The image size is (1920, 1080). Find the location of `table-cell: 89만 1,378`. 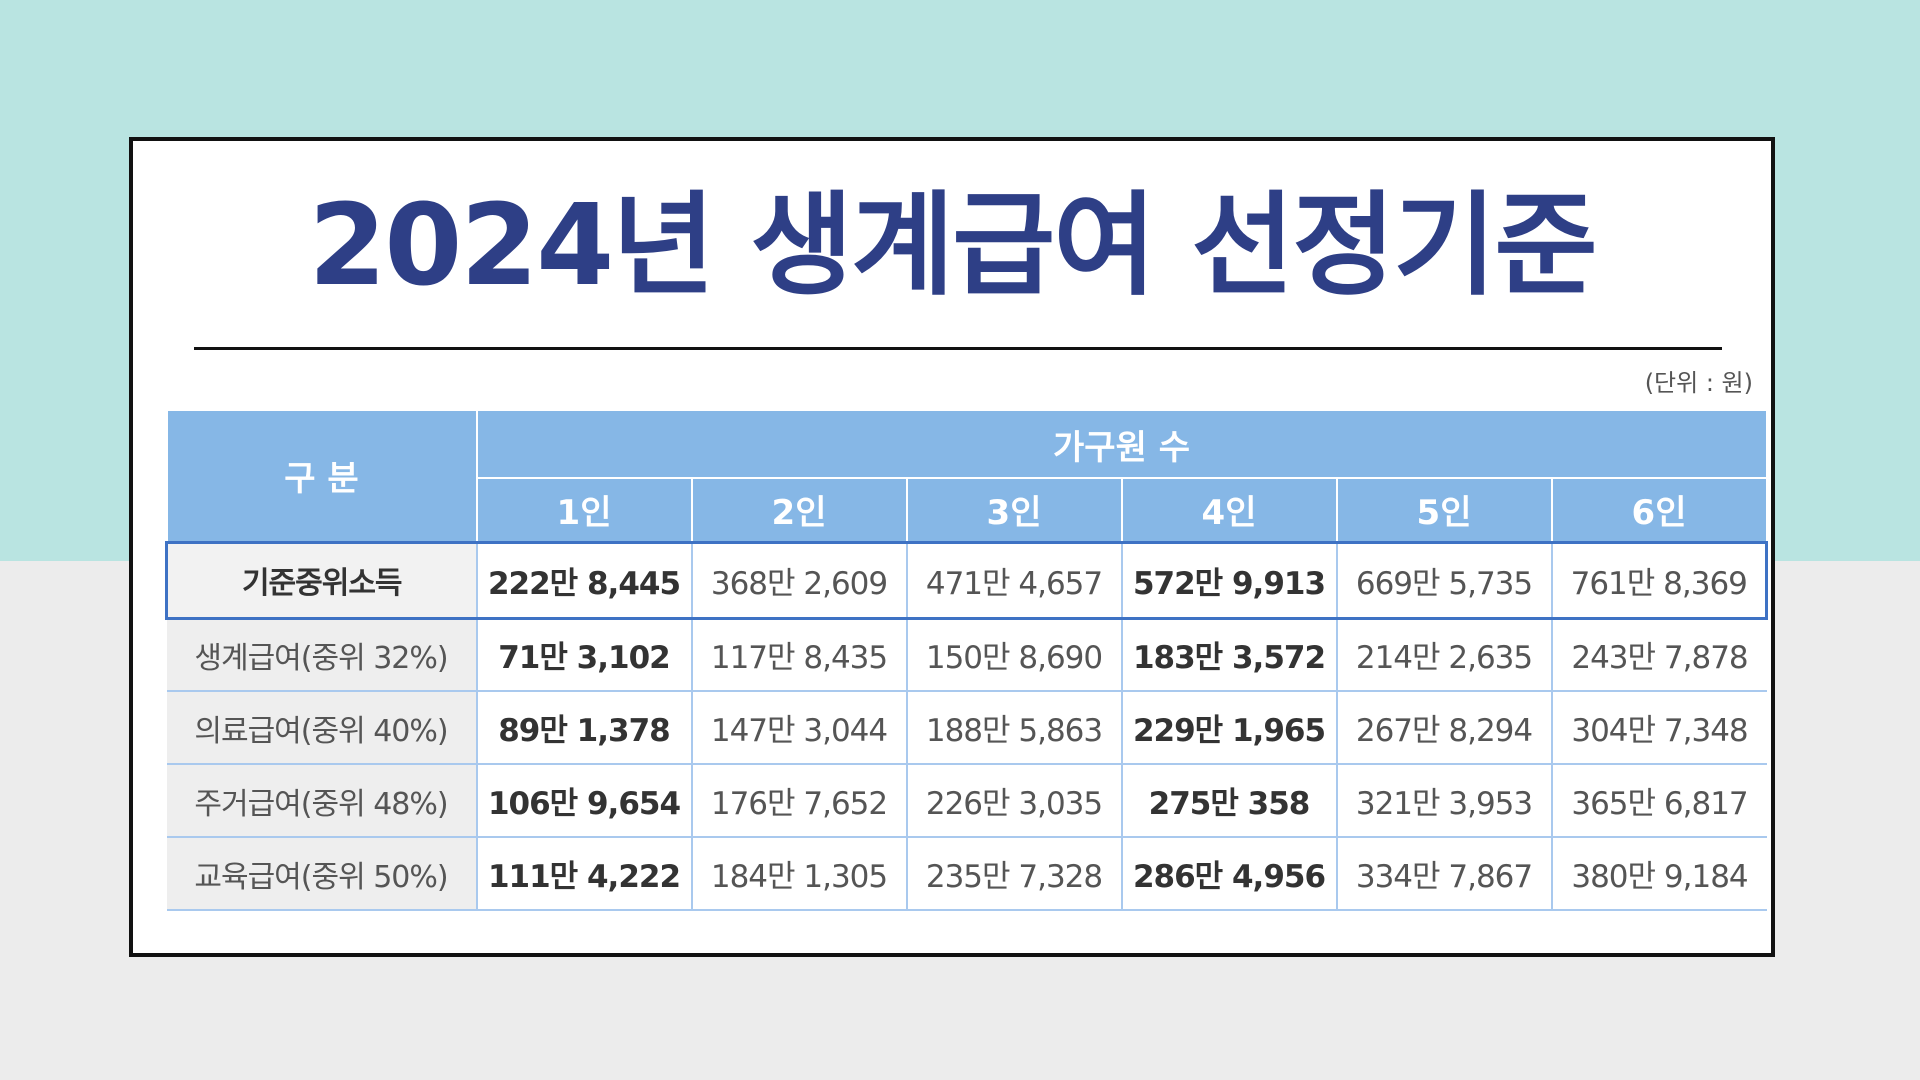

table-cell: 89만 1,378 is located at coordinates (584, 728).